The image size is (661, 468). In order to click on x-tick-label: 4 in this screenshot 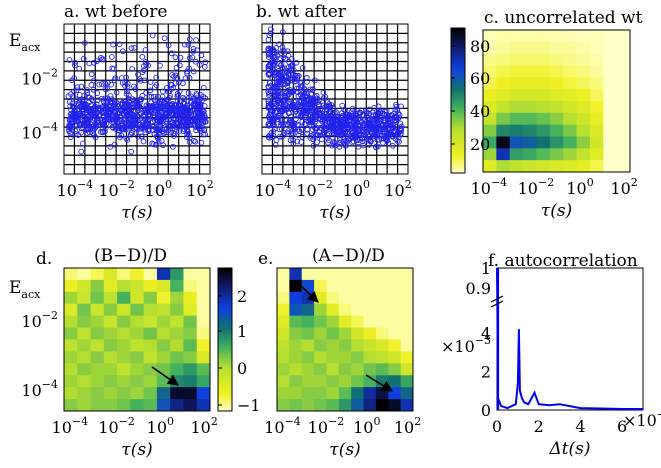, I will do `click(580, 426)`.